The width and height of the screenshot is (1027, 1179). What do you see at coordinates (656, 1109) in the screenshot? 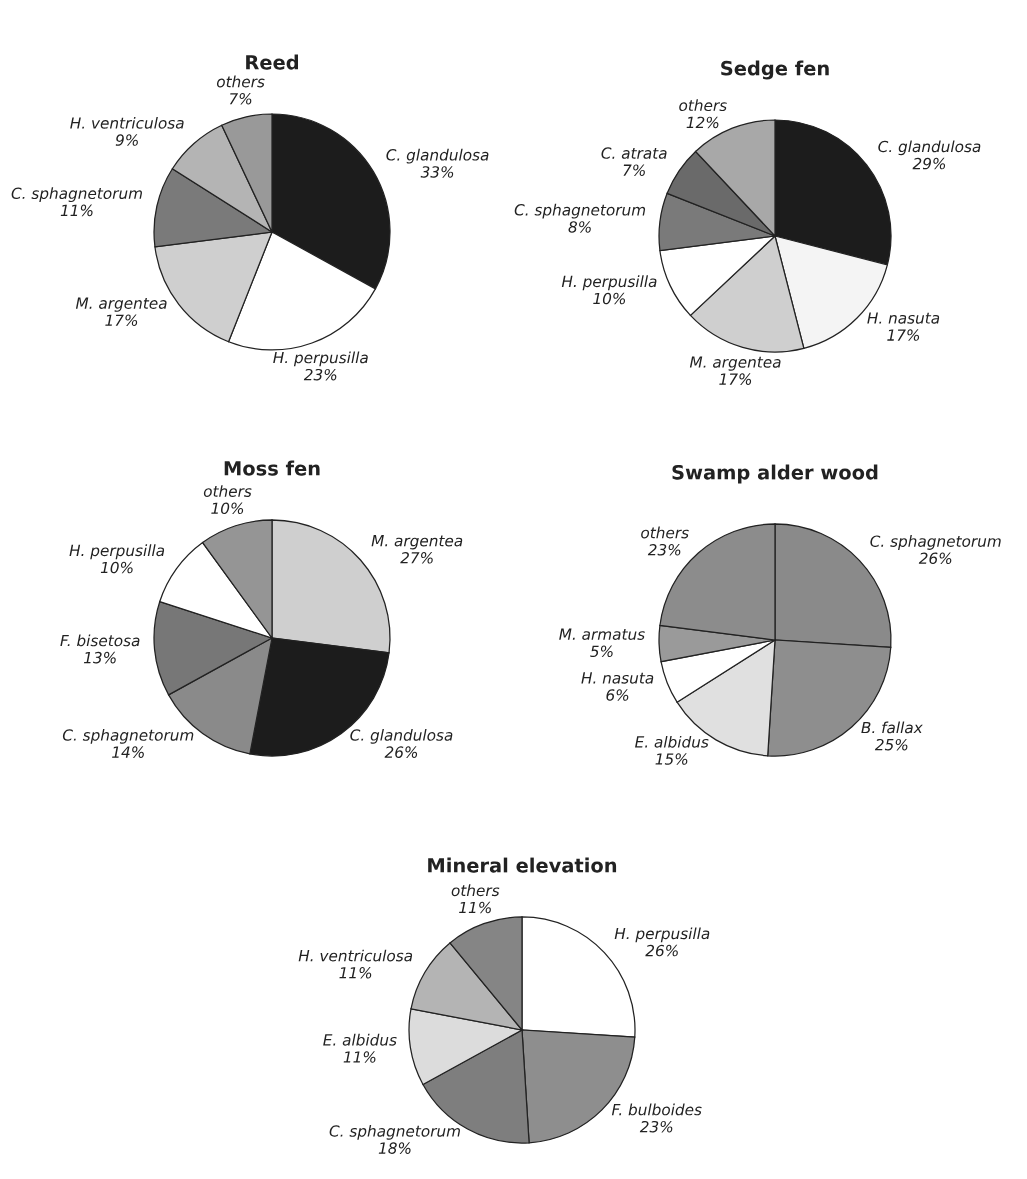
I see `slice-label: F. bulboides` at bounding box center [656, 1109].